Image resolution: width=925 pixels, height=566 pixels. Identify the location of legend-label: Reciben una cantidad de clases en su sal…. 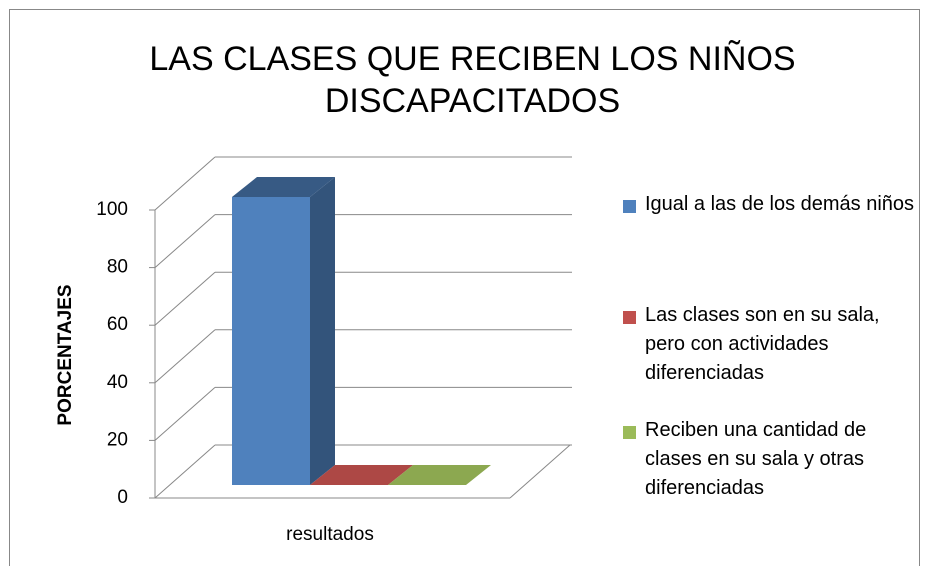
(756, 459).